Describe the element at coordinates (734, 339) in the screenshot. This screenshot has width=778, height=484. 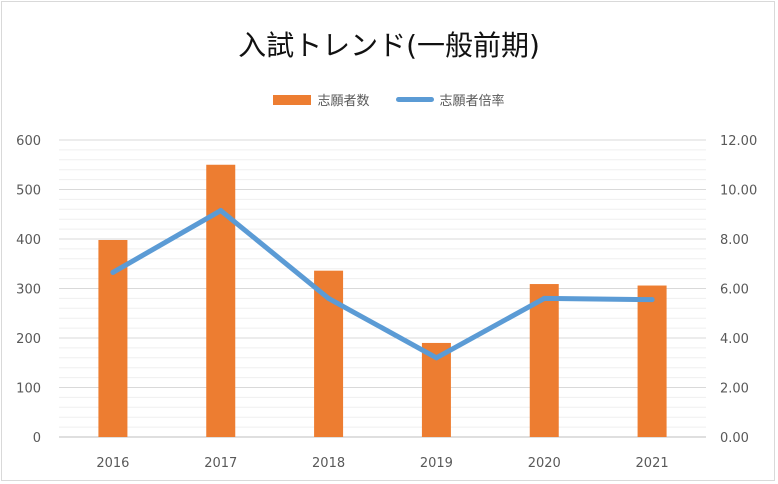
I see `y-right-tick-label: 4.00` at that location.